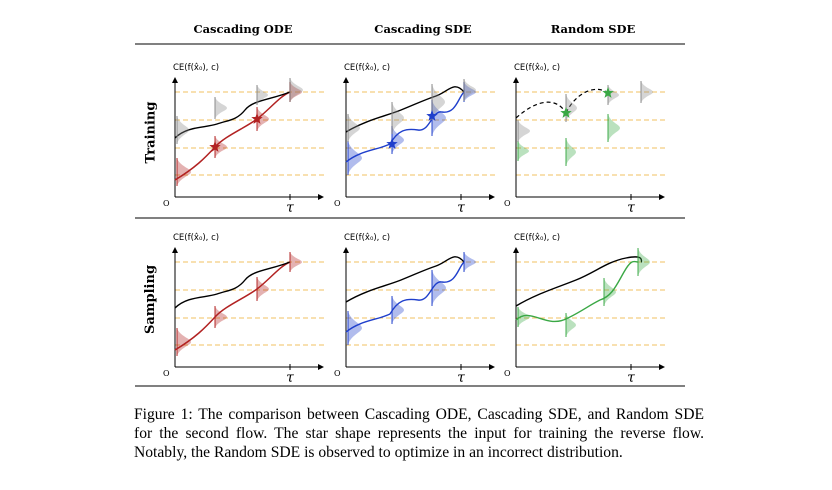 This screenshot has width=832, height=490. I want to click on panel-0-1-y-arrow, so click(175, 250).